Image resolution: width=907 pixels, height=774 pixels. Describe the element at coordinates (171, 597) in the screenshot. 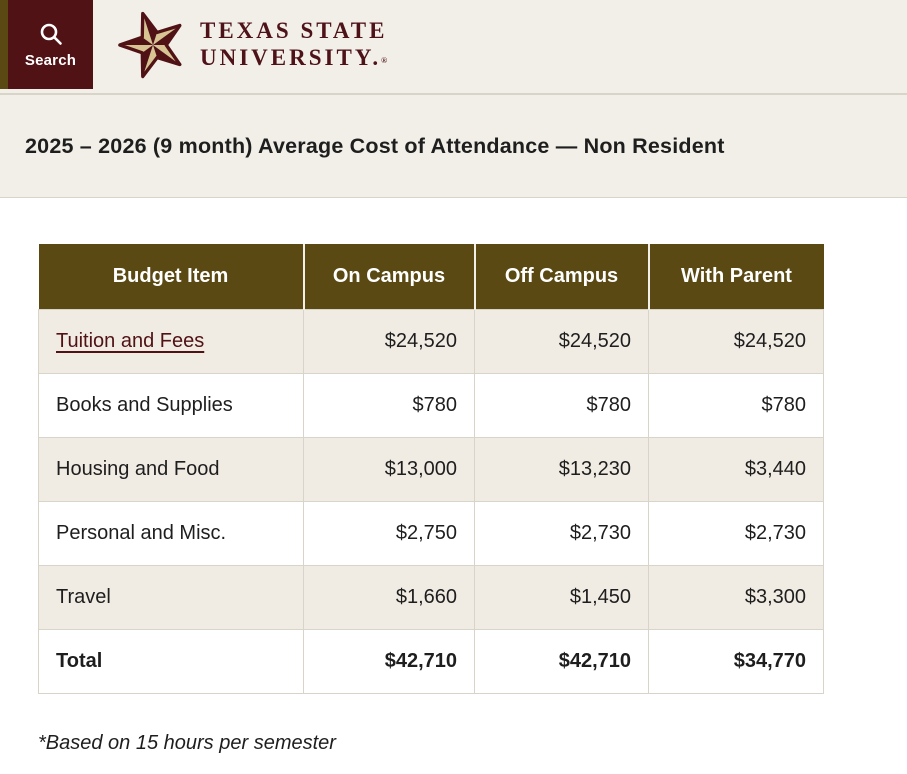

I see `travel-label: Travel` at that location.